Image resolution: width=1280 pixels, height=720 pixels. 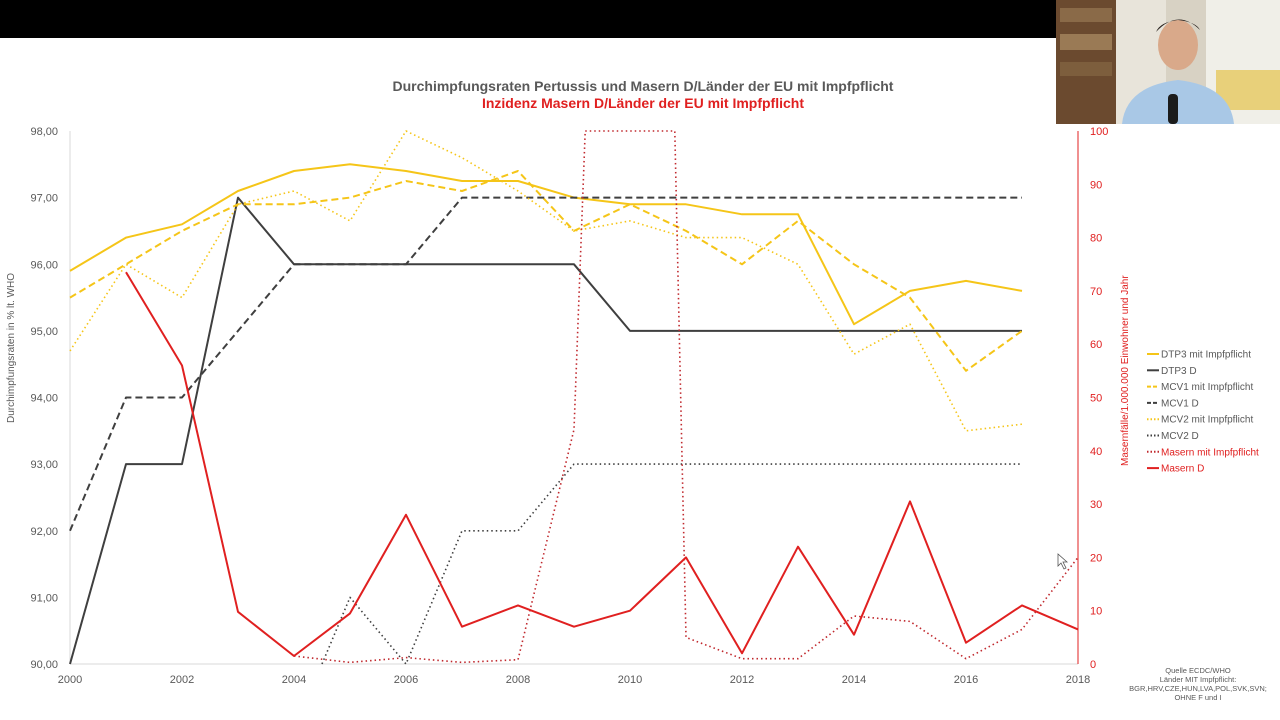 I want to click on y-tick-label: 91,00, so click(x=44, y=598).